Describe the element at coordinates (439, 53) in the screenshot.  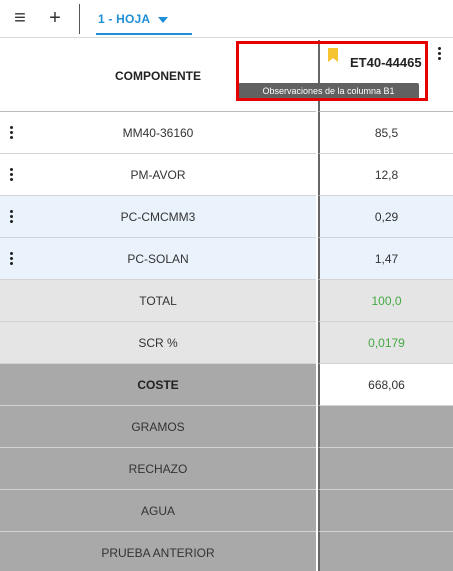
I see `column-menu-icon` at that location.